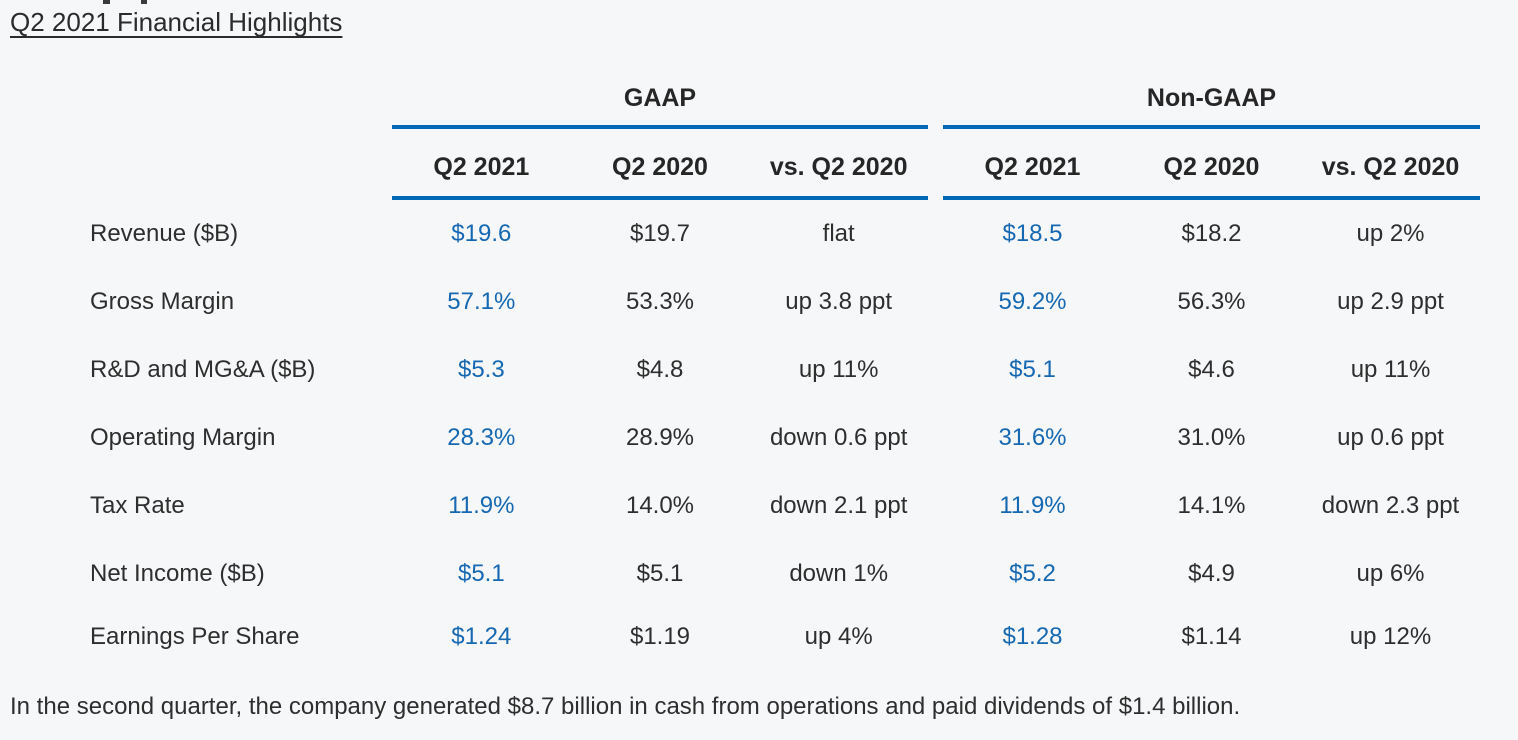 This screenshot has width=1518, height=740. Describe the element at coordinates (177, 573) in the screenshot. I see `row-label: Net Income ($B)` at that location.